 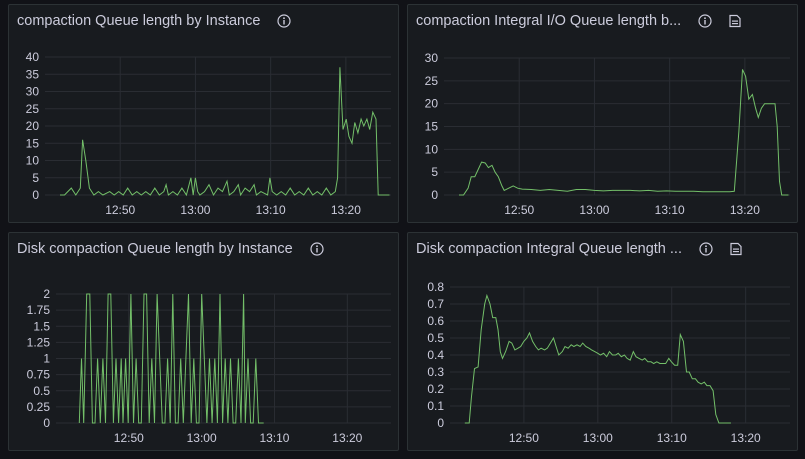 What do you see at coordinates (435, 406) in the screenshot?
I see `y-tick-label: 0.1` at bounding box center [435, 406].